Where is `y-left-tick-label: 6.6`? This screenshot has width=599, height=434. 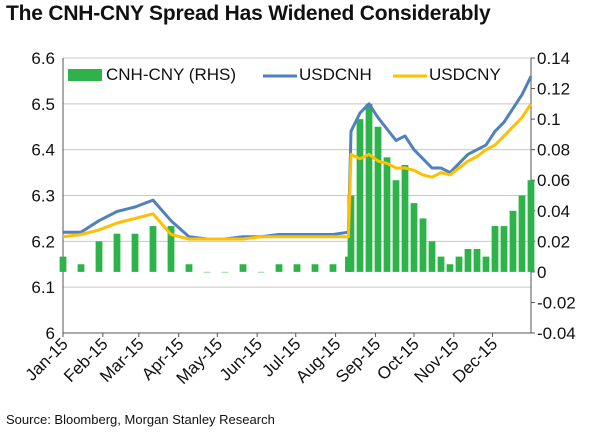 y-left-tick-label: 6.6 is located at coordinates (43, 58).